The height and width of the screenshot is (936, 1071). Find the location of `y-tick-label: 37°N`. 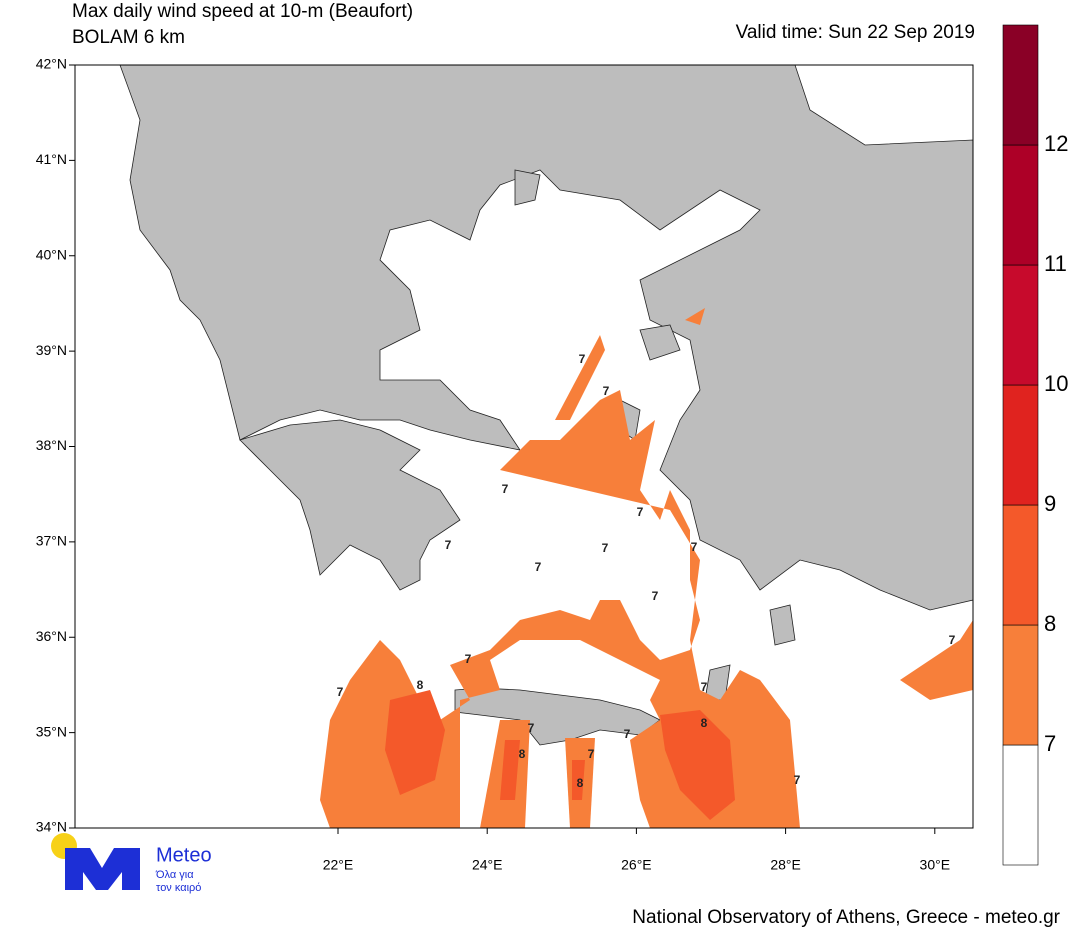

y-tick-label: 37°N is located at coordinates (51, 541).